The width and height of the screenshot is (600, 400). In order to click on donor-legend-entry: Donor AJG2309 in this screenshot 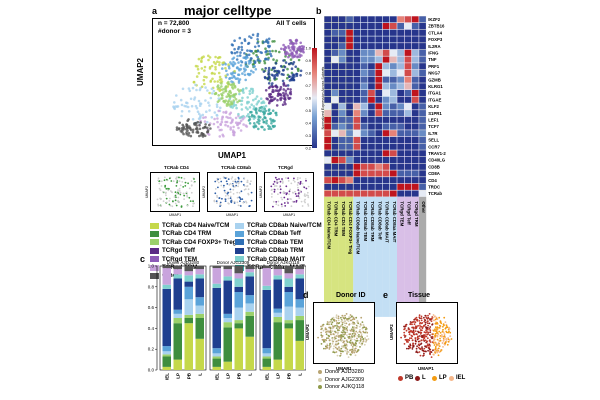, I will do `click(341, 380)`.